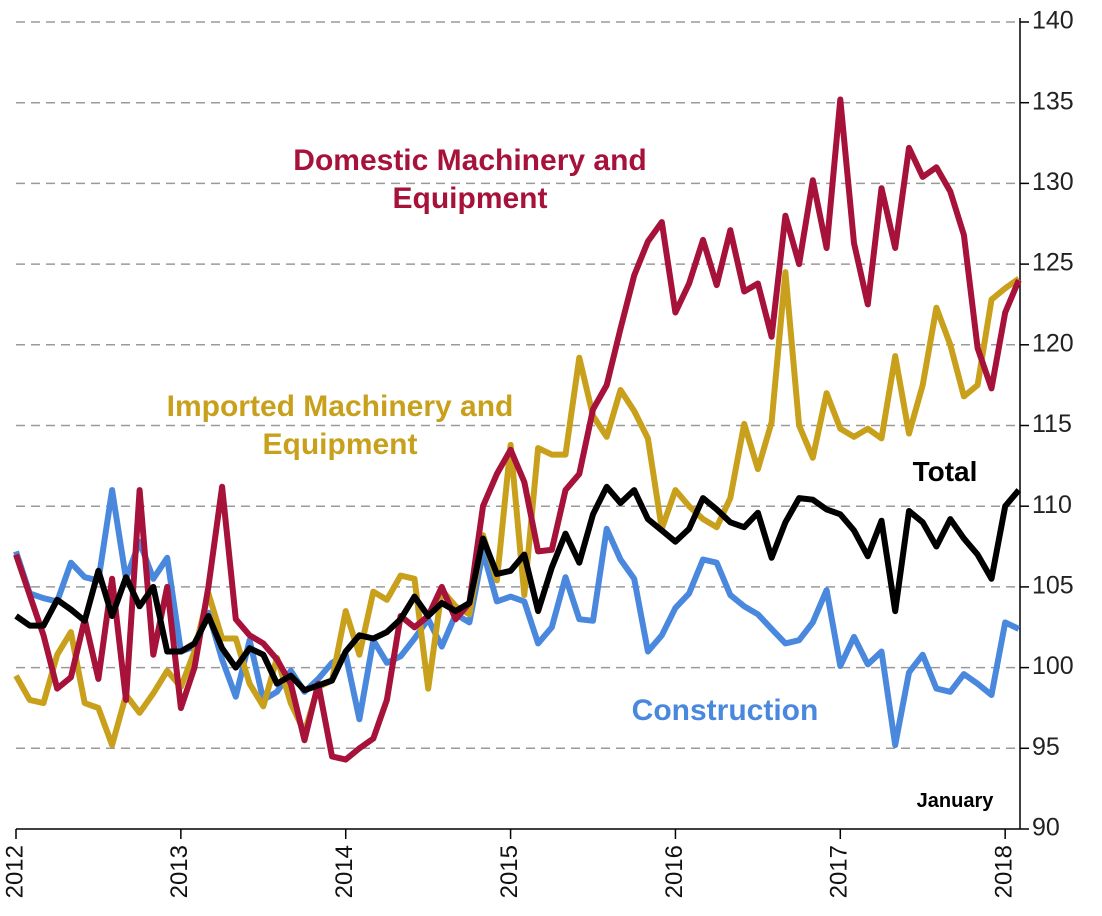 Image resolution: width=1102 pixels, height=916 pixels. Describe the element at coordinates (1046, 747) in the screenshot. I see `y-tick-label: 95` at that location.